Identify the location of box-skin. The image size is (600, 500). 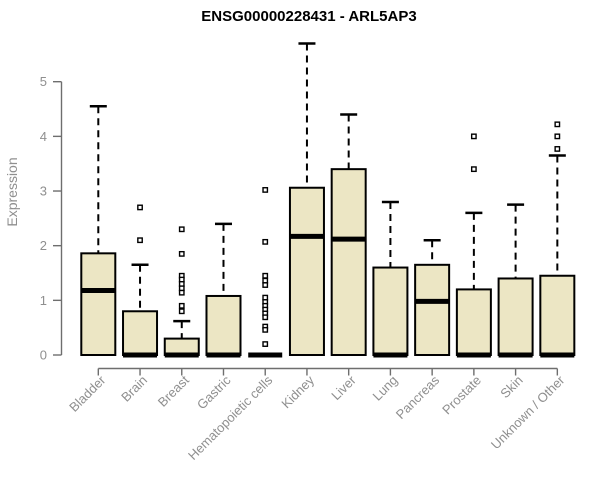
(515, 280).